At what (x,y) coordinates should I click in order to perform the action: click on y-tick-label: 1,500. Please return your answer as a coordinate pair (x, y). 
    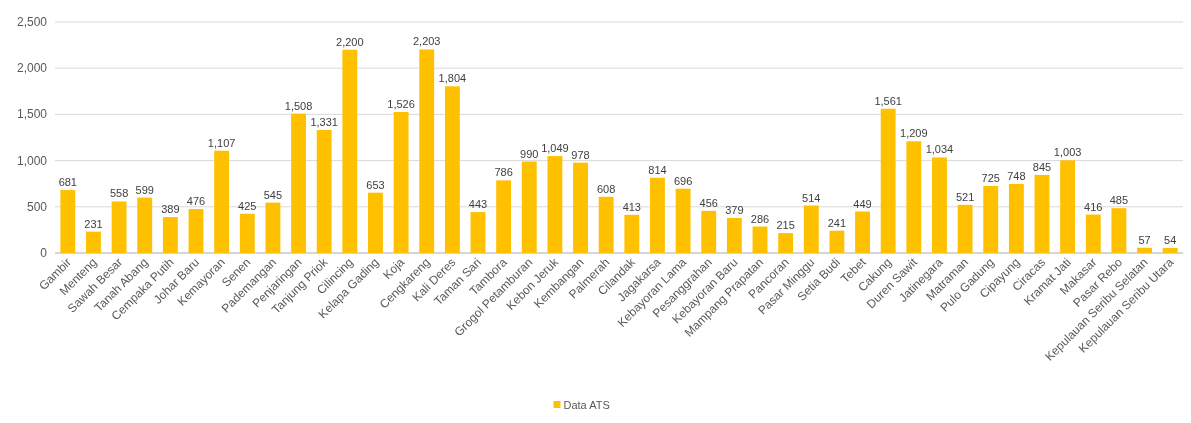
    Looking at the image, I should click on (32, 114).